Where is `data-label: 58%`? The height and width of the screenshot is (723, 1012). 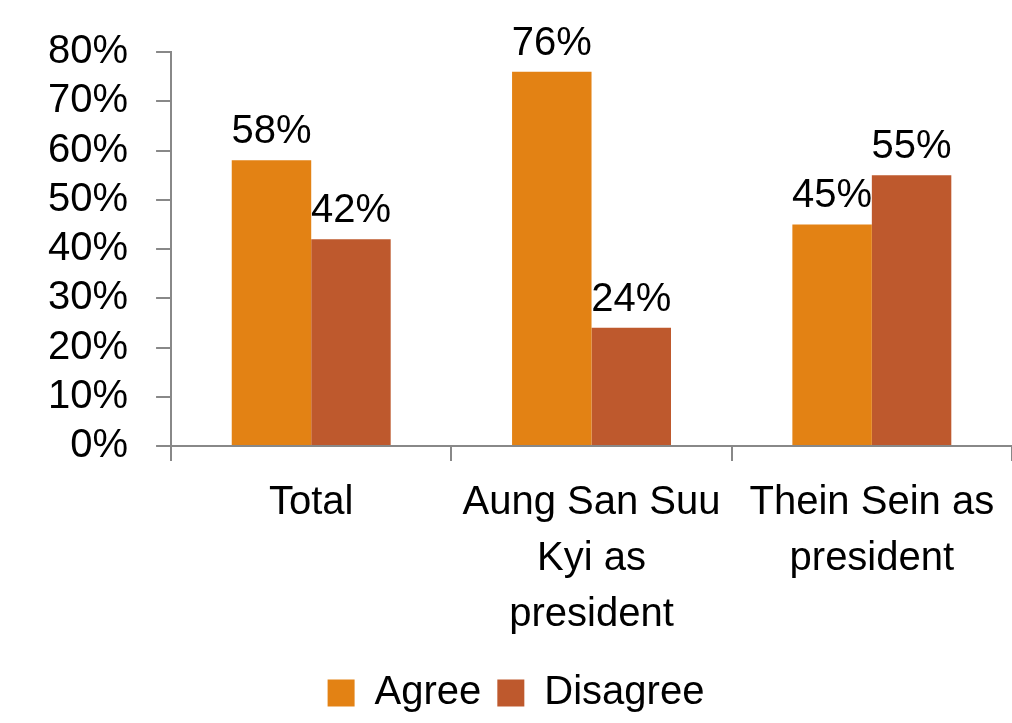 data-label: 58% is located at coordinates (271, 129).